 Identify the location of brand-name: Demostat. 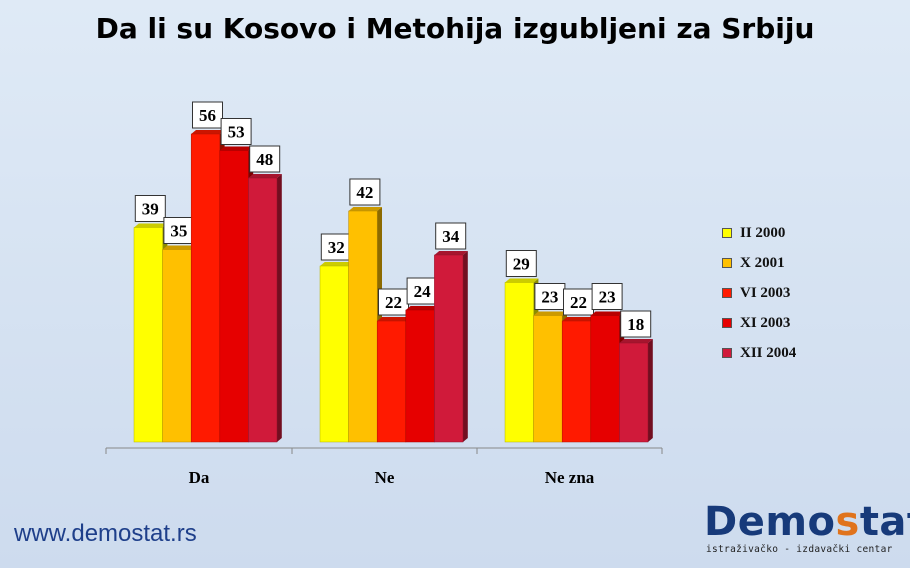
(807, 522).